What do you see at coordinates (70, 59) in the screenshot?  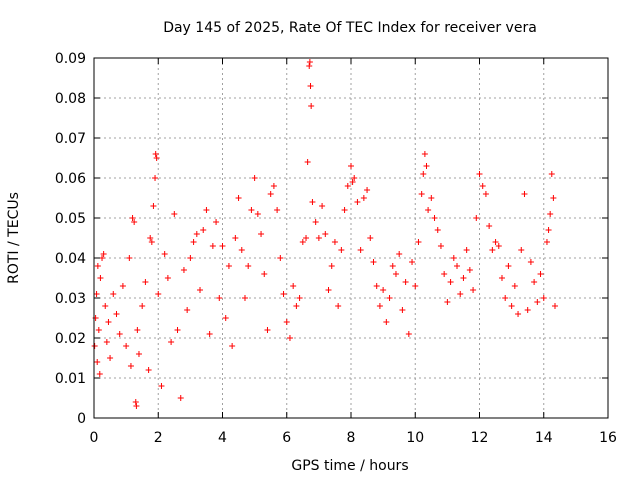 I see `y-tick-label: 0.09` at bounding box center [70, 59].